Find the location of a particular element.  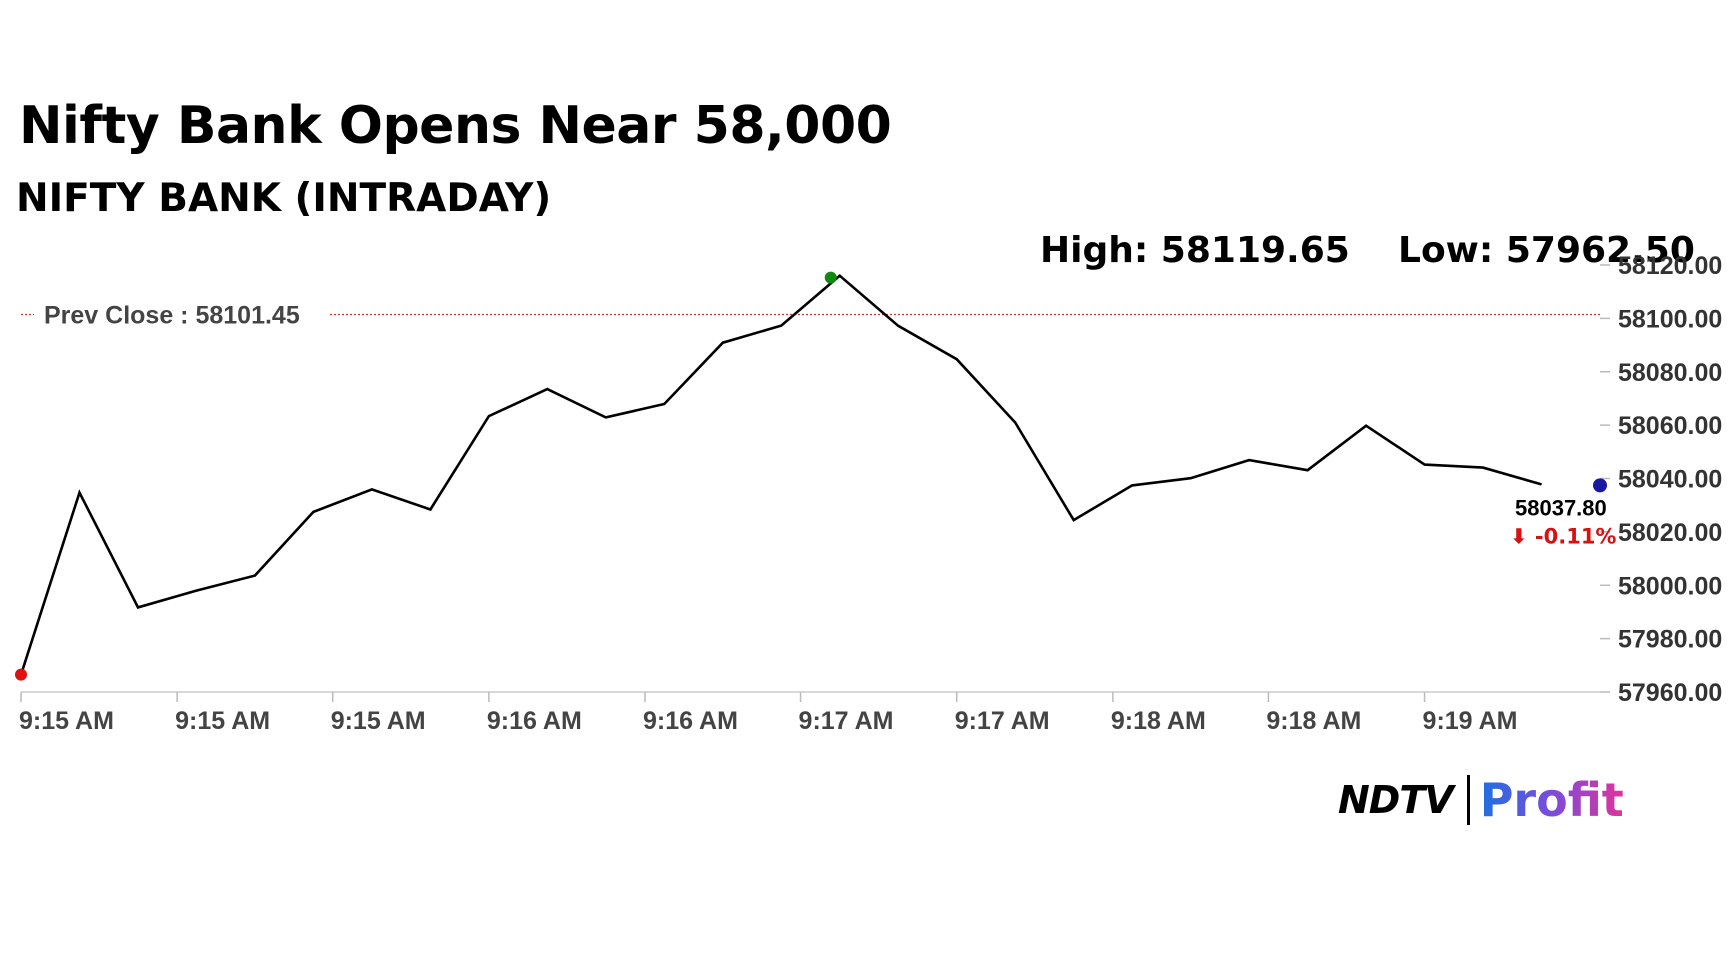

y-tick-label: 57980.00 is located at coordinates (1670, 640).